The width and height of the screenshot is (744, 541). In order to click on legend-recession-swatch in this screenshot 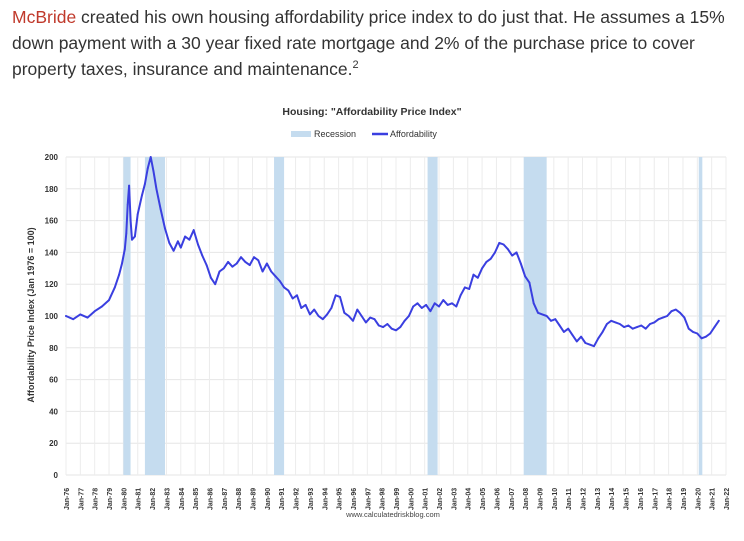, I will do `click(301, 134)`.